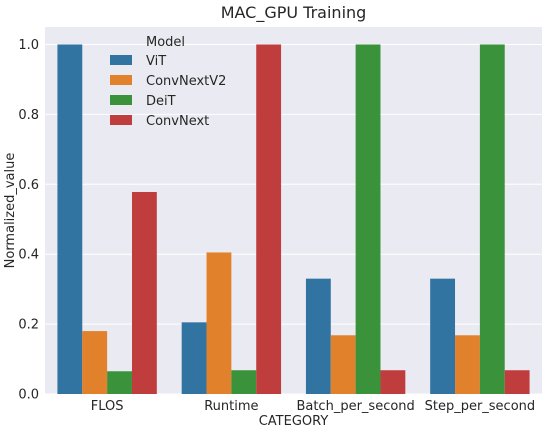  What do you see at coordinates (144, 292) in the screenshot?
I see `bar-convnext-flos` at bounding box center [144, 292].